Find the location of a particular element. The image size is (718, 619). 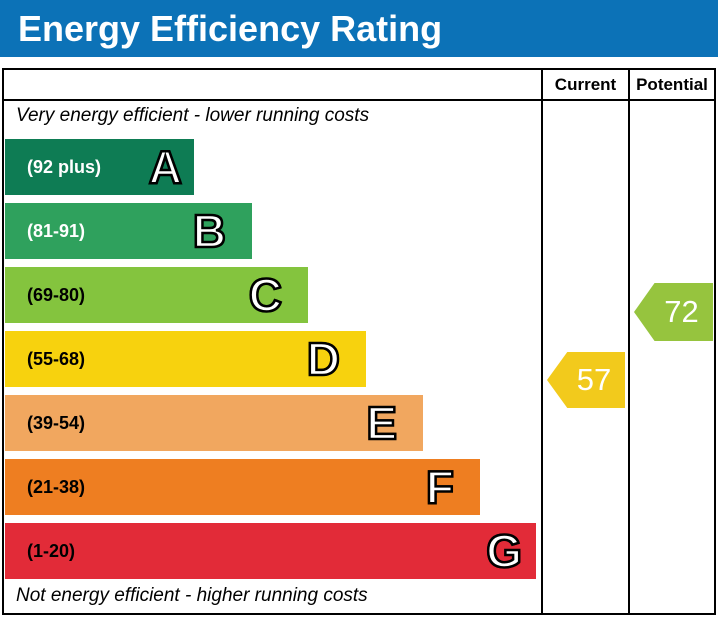

potential-column-divider is located at coordinates (629, 341).